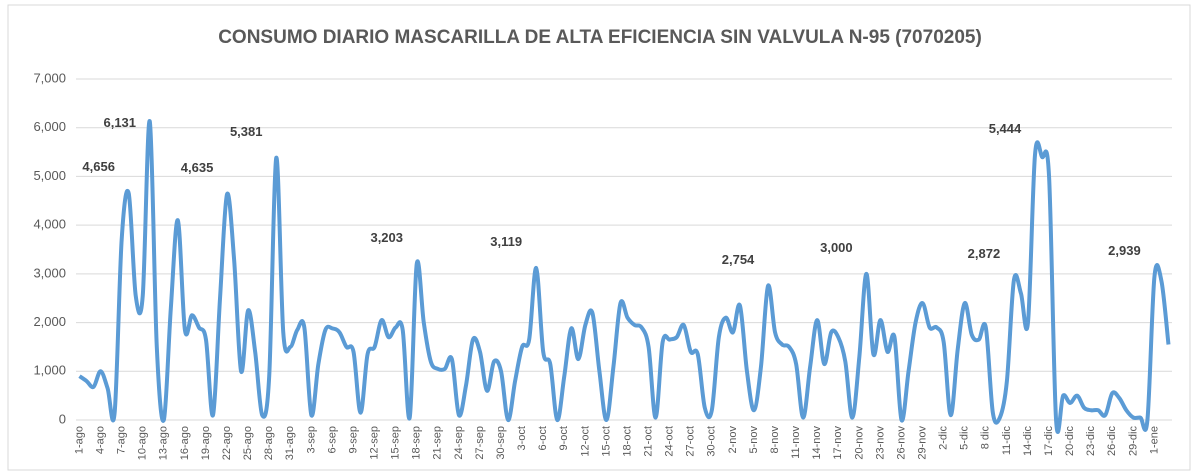 The height and width of the screenshot is (475, 1198). What do you see at coordinates (754, 440) in the screenshot?
I see `x-tick-label: 5-nov` at bounding box center [754, 440].